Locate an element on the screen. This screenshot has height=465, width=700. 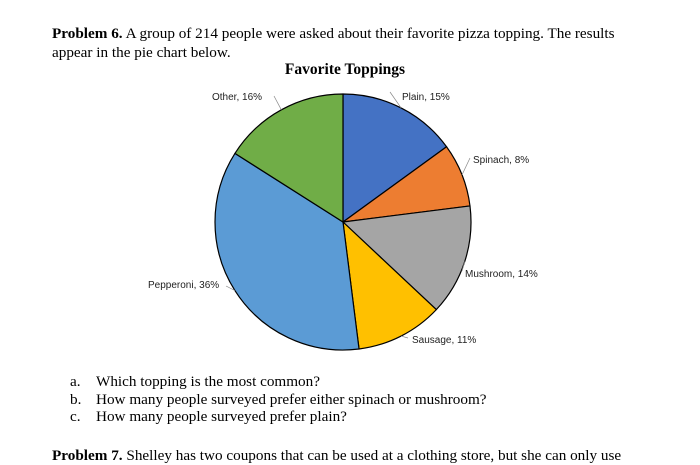
question-a: a. Which topping is the most common? is located at coordinates (278, 382).